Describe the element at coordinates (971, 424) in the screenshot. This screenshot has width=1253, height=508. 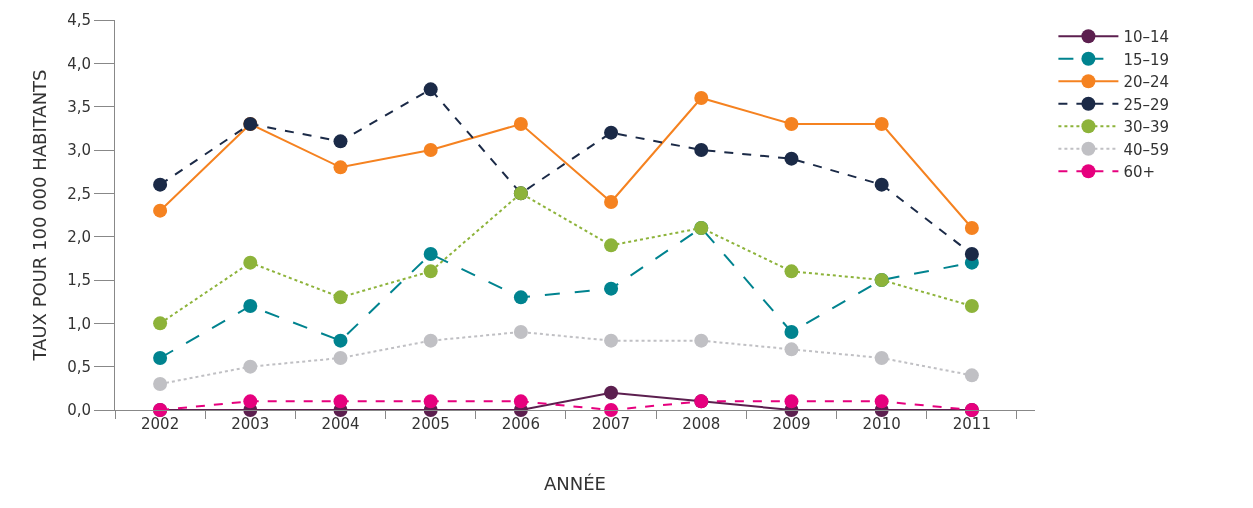
I see `x-tick-label: 2011` at that location.